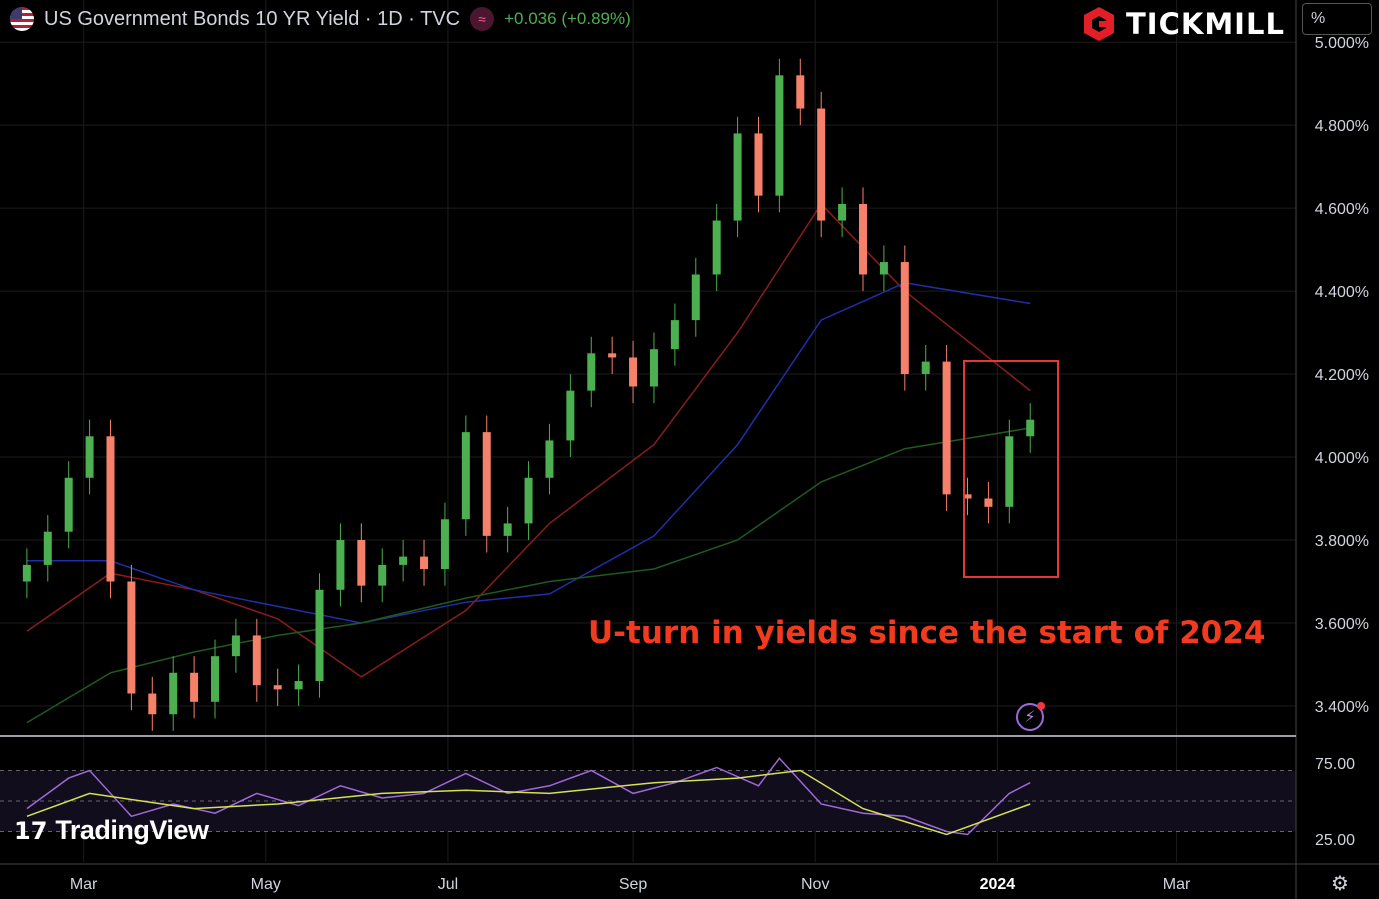 This screenshot has height=899, width=1379. I want to click on y-tick-label: 3.600%, so click(1342, 624).